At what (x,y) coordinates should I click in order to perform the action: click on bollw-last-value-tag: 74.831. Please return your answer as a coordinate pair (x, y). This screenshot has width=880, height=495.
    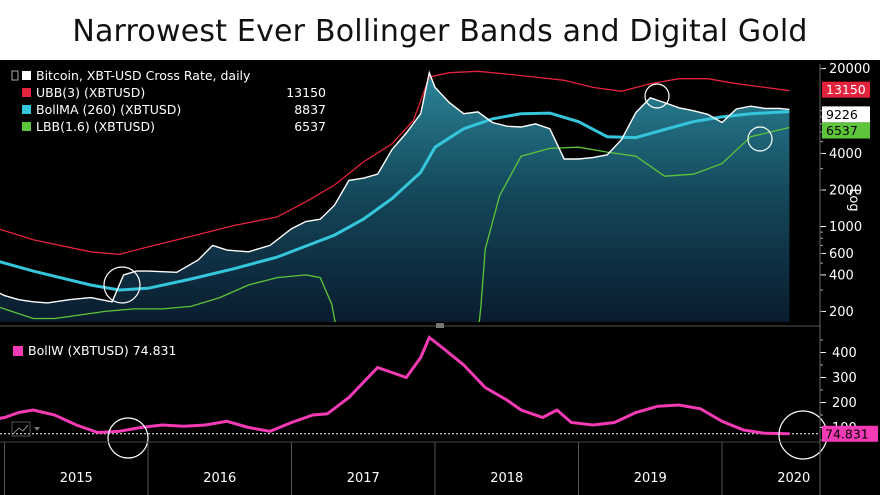
    Looking at the image, I should click on (850, 433).